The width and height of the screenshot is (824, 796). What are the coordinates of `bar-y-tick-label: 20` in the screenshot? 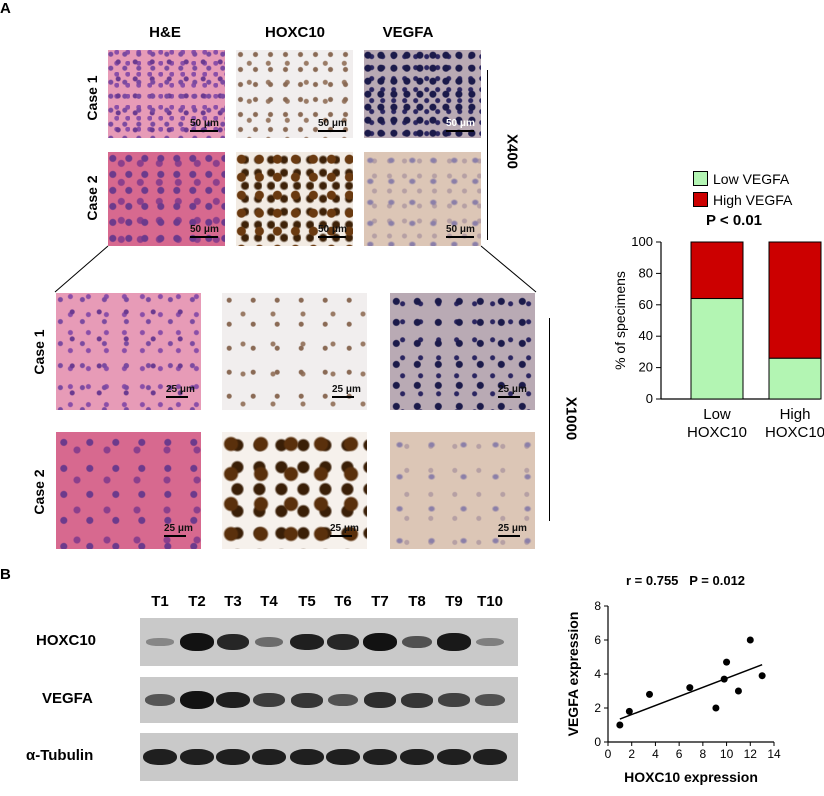 It's located at (646, 367).